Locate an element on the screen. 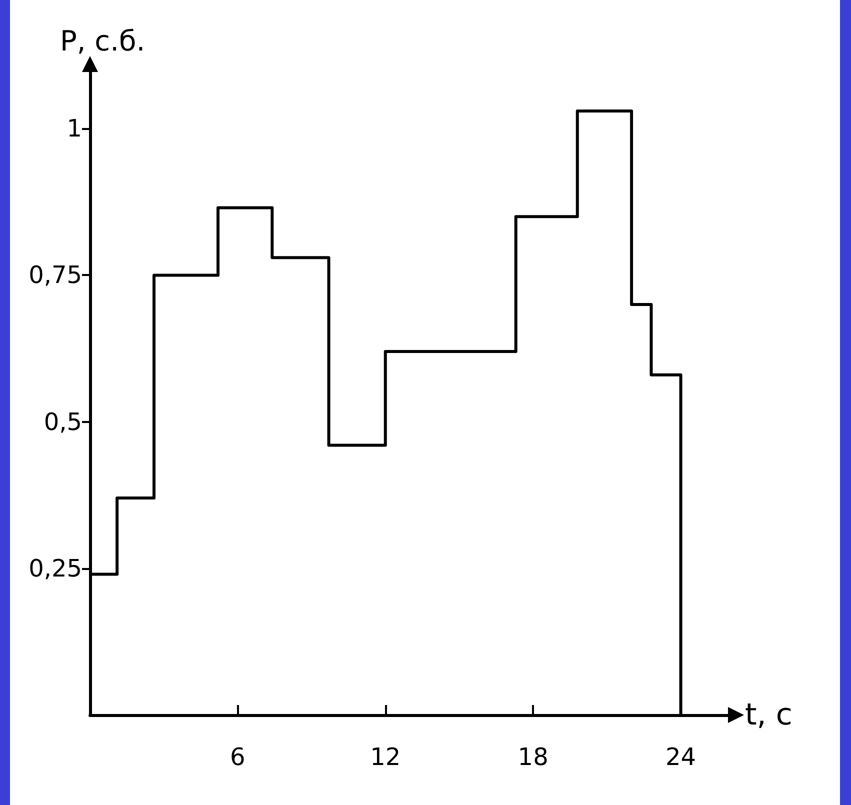  x-tick-label: 18 is located at coordinates (533, 757).